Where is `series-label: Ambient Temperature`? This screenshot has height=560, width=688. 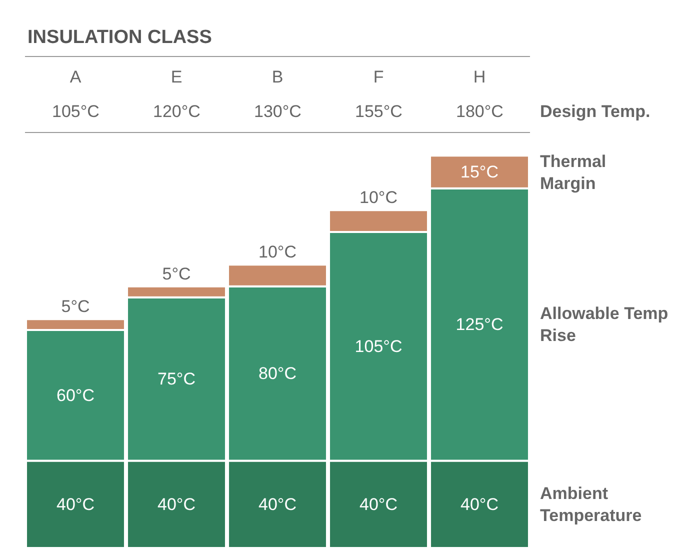
series-label: Ambient Temperature is located at coordinates (591, 505).